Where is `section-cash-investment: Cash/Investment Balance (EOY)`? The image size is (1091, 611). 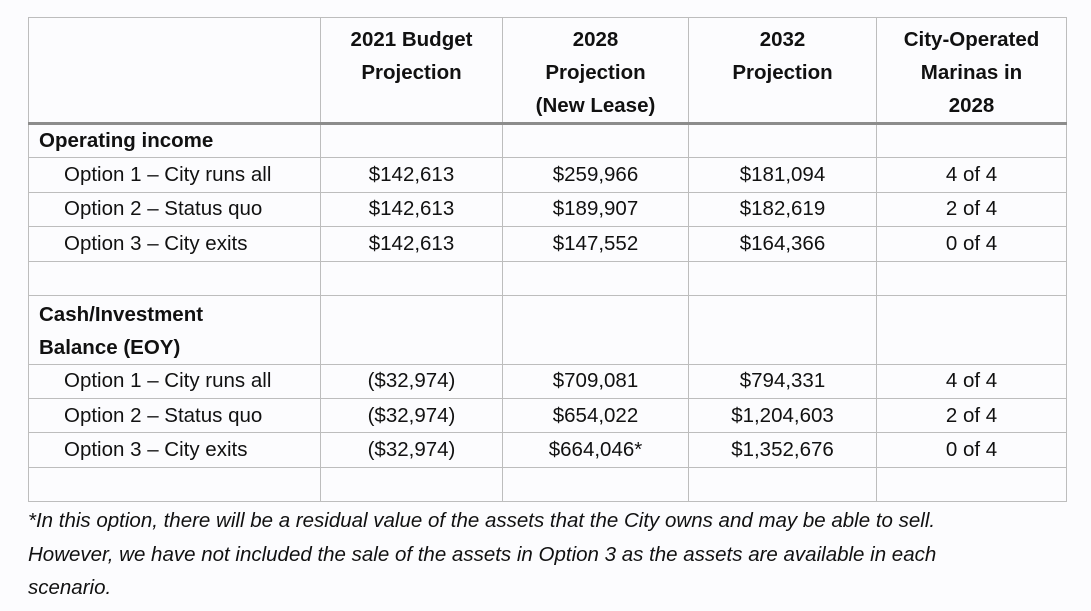
section-cash-investment: Cash/Investment Balance (EOY) is located at coordinates (547, 329).